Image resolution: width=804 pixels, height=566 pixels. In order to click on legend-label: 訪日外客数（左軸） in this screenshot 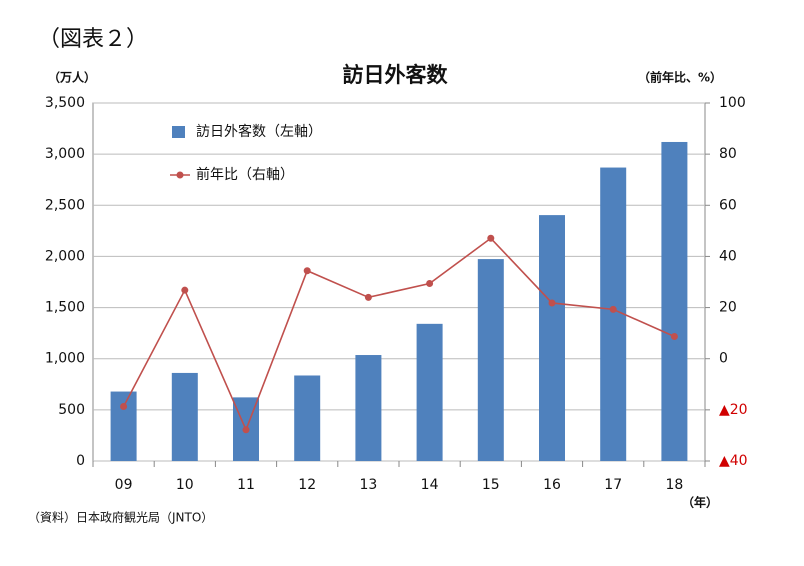, I will do `click(259, 131)`.